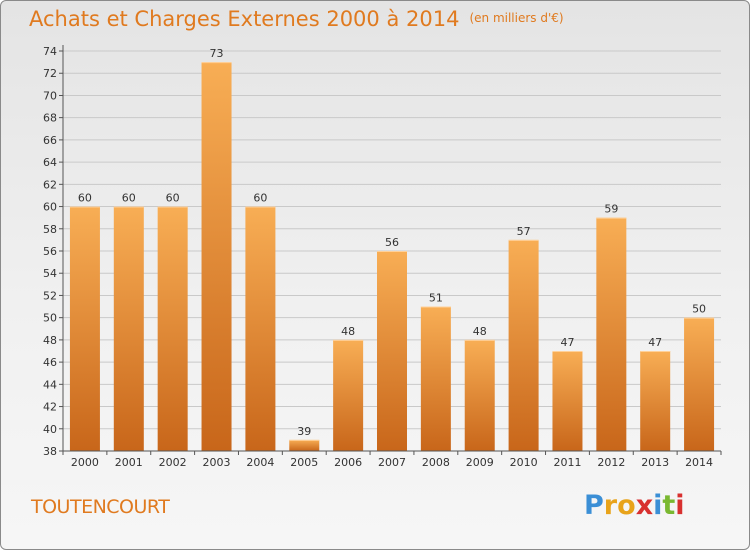 This screenshot has width=750, height=550. I want to click on y-tick-label: 46, so click(50, 362).